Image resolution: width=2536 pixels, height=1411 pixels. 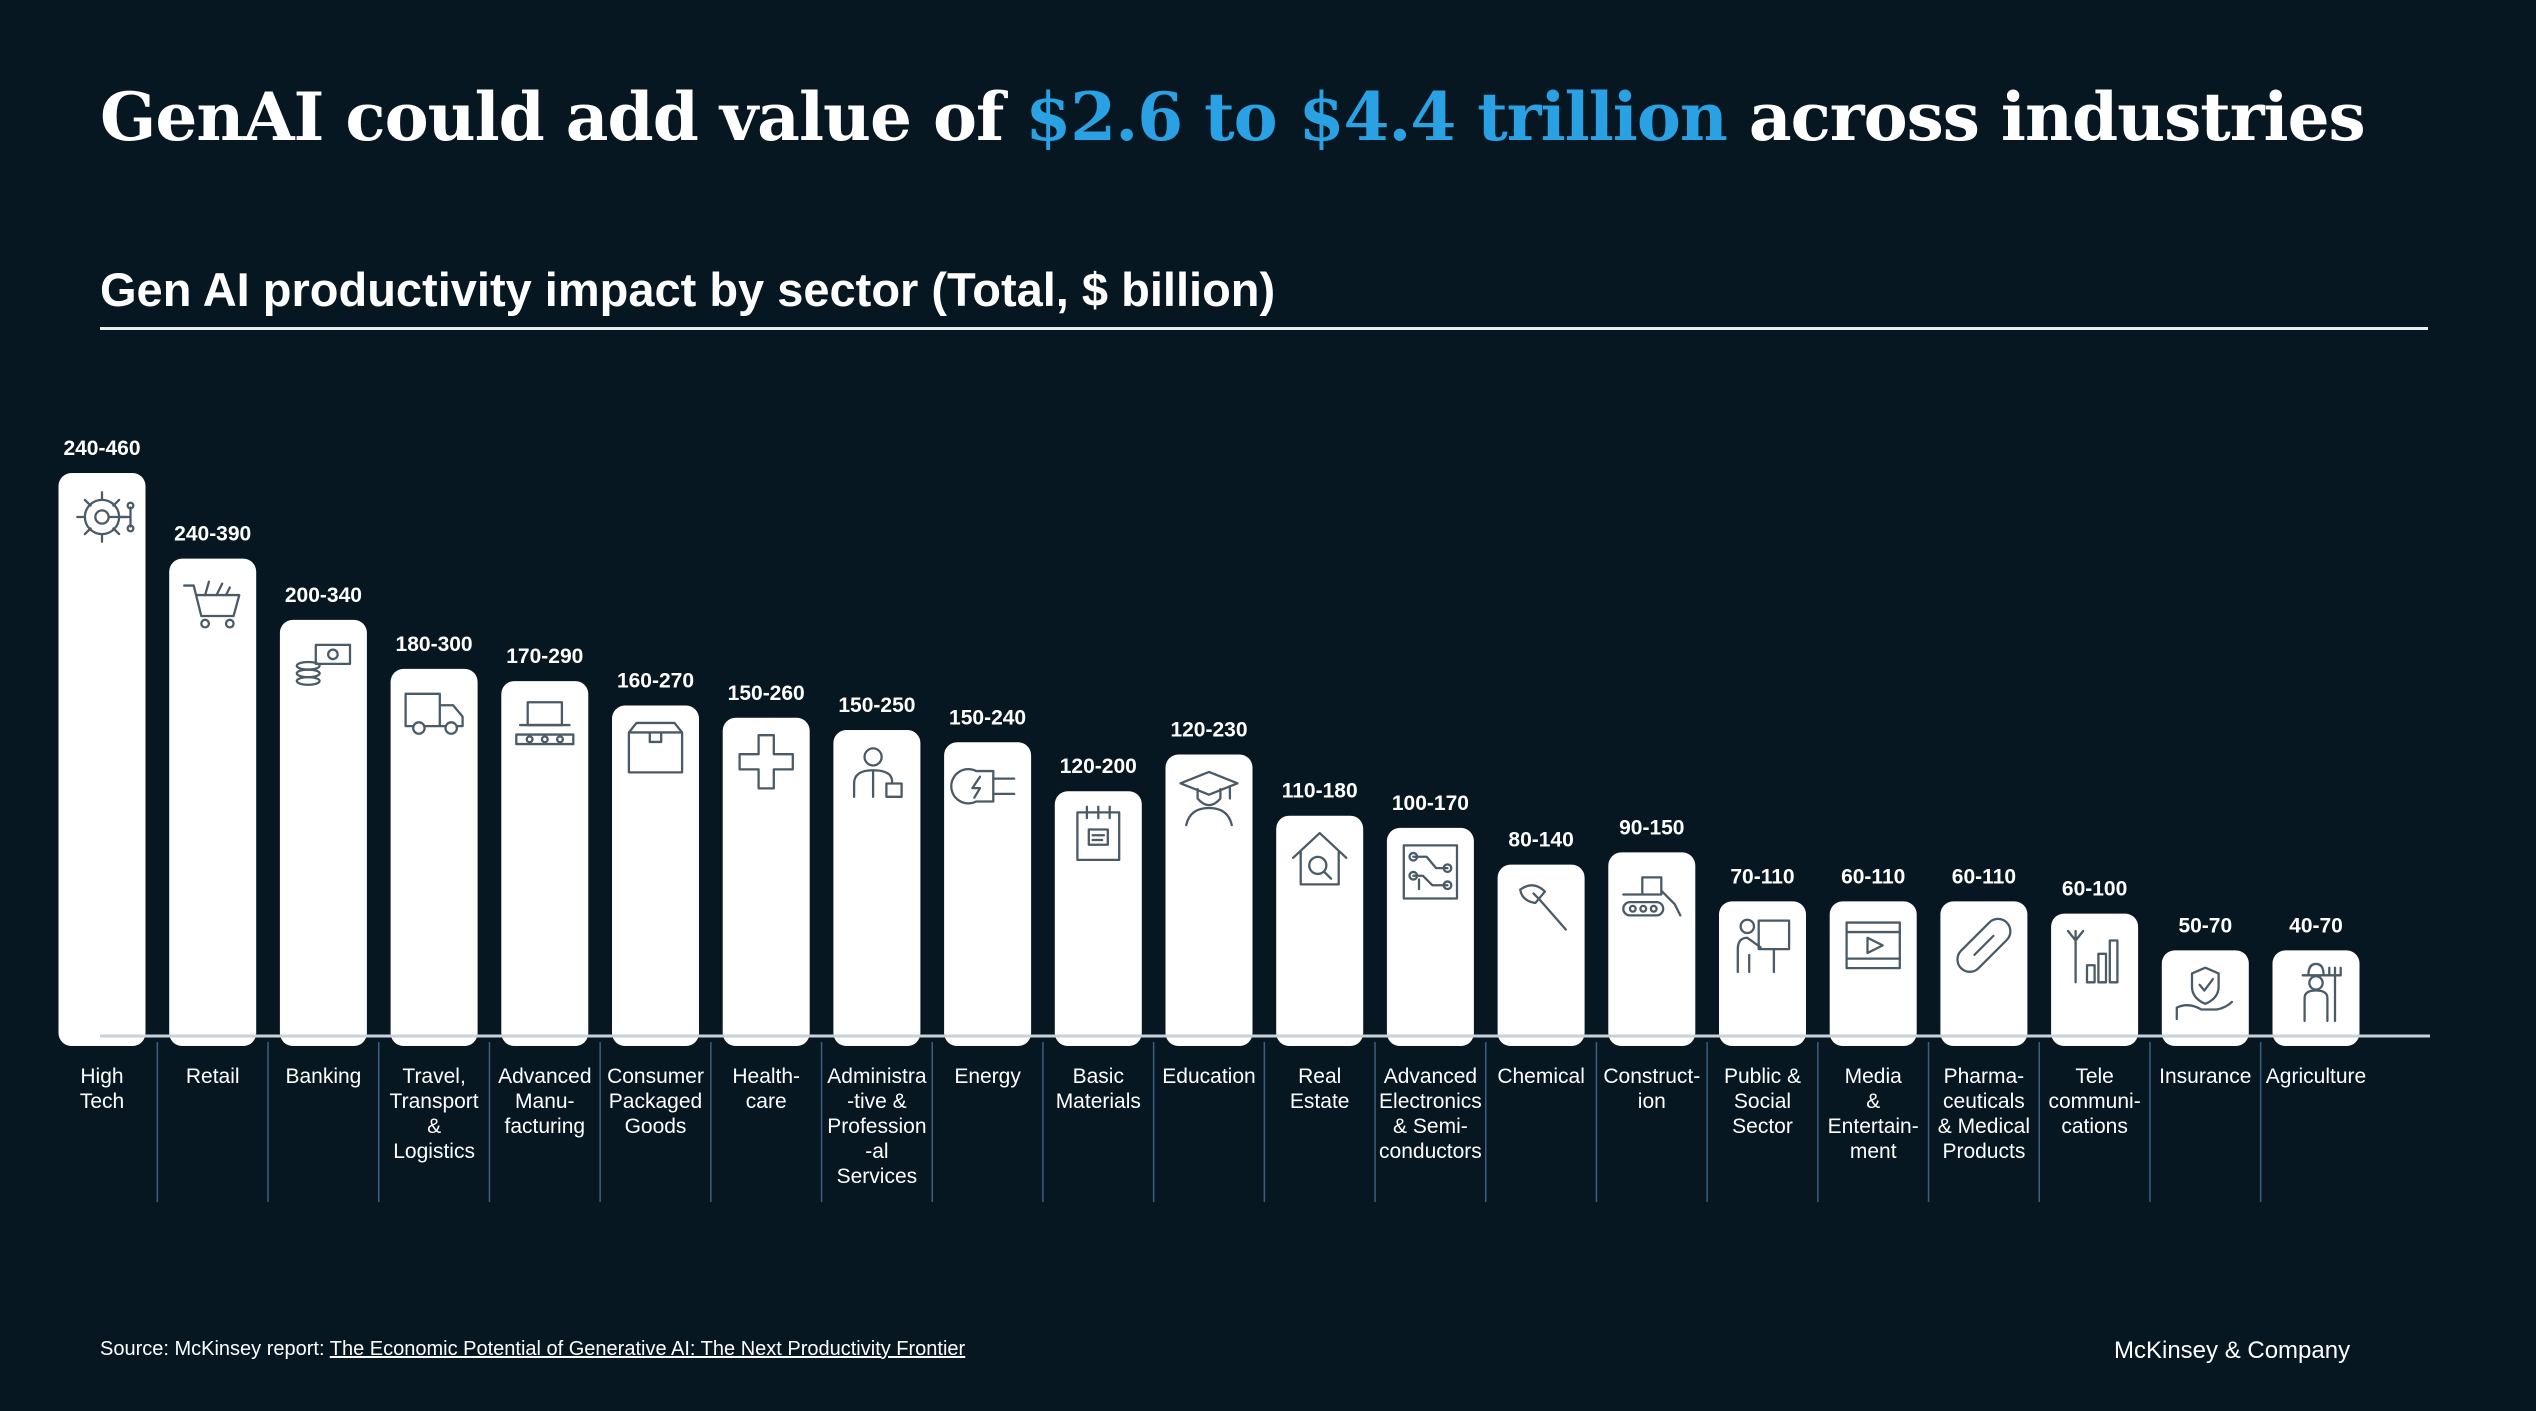 I want to click on category-label-line: communi-, so click(x=2095, y=1101).